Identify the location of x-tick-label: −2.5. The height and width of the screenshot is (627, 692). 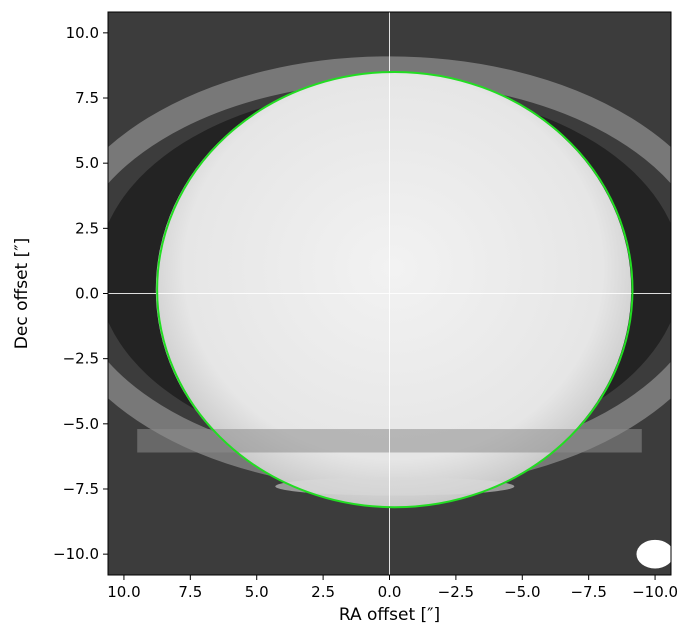
(456, 592).